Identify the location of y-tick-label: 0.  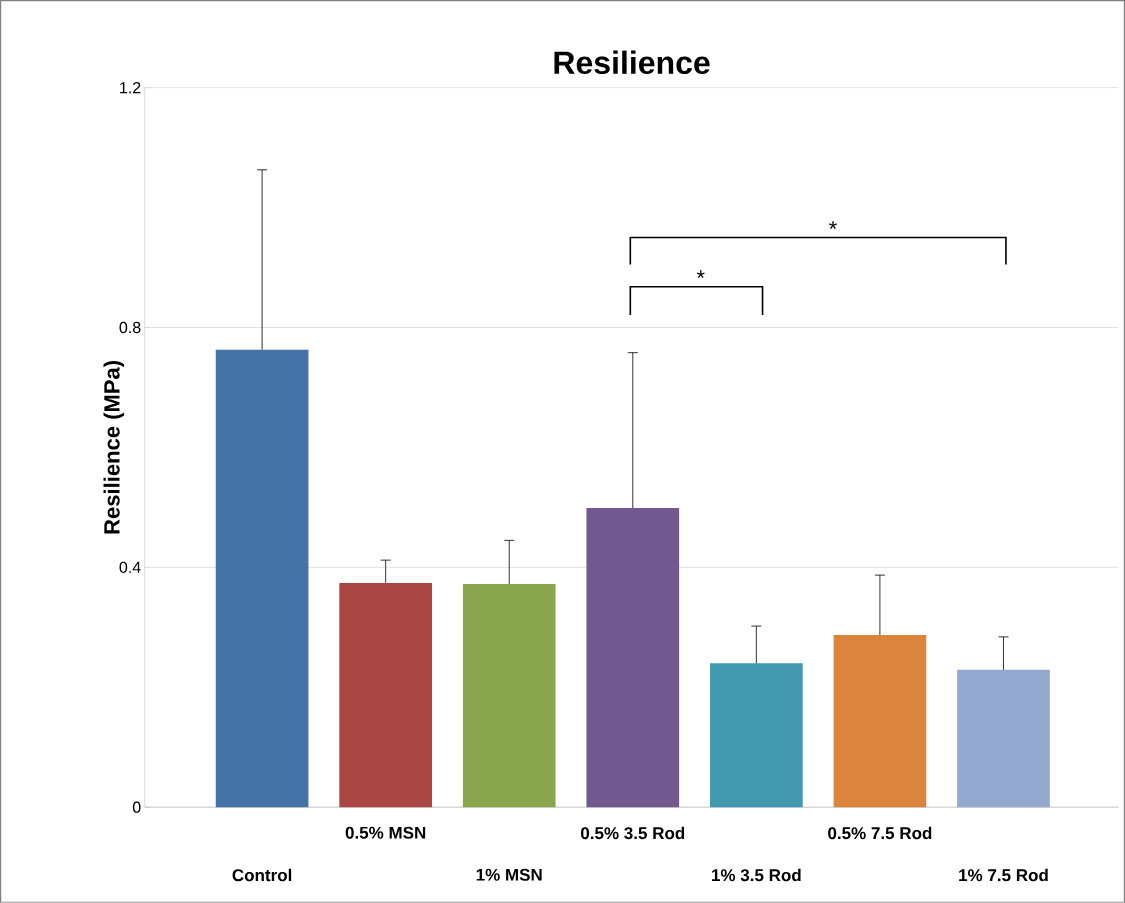
(136, 807).